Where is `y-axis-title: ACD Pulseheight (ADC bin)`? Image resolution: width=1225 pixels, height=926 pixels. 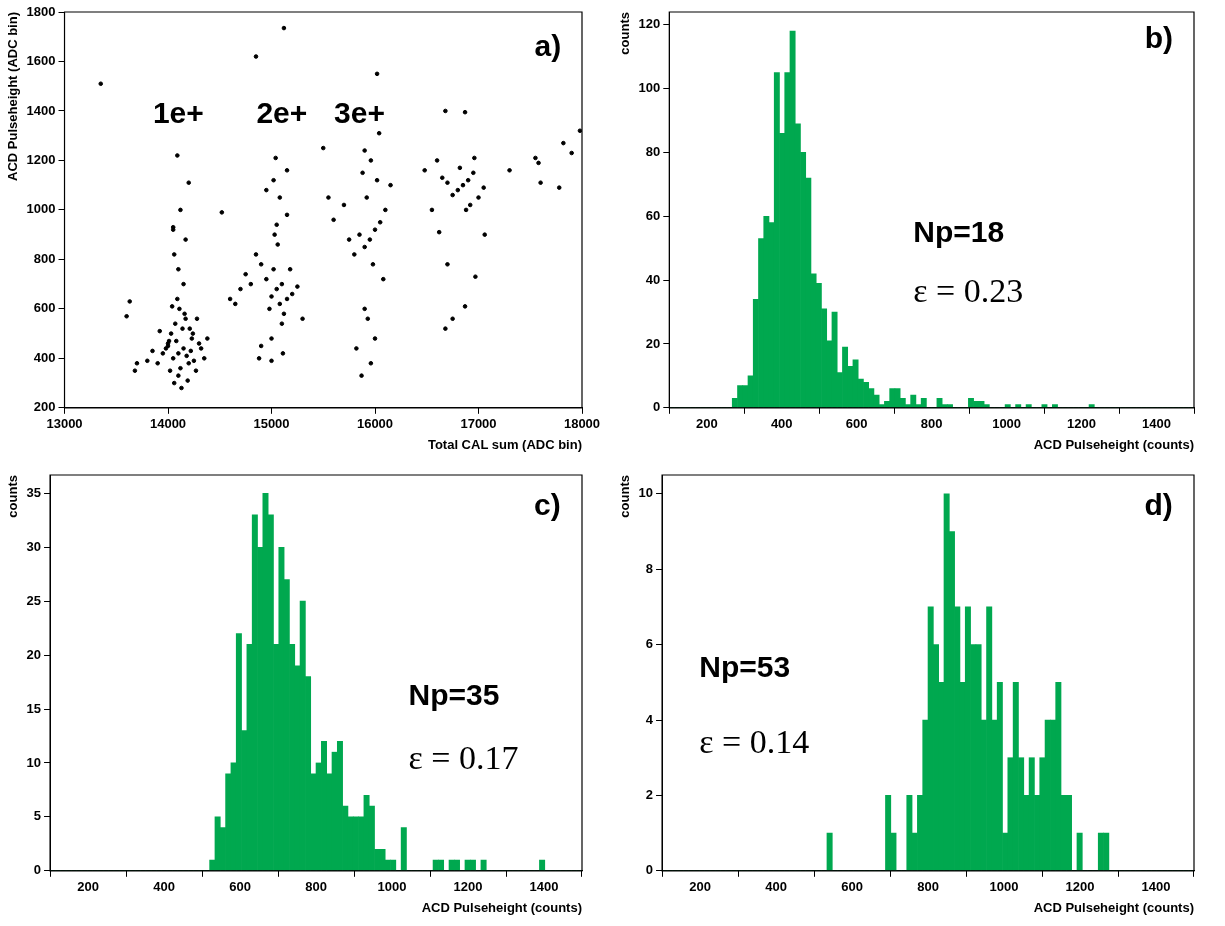
y-axis-title: ACD Pulseheight (ADC bin) is located at coordinates (13, 96).